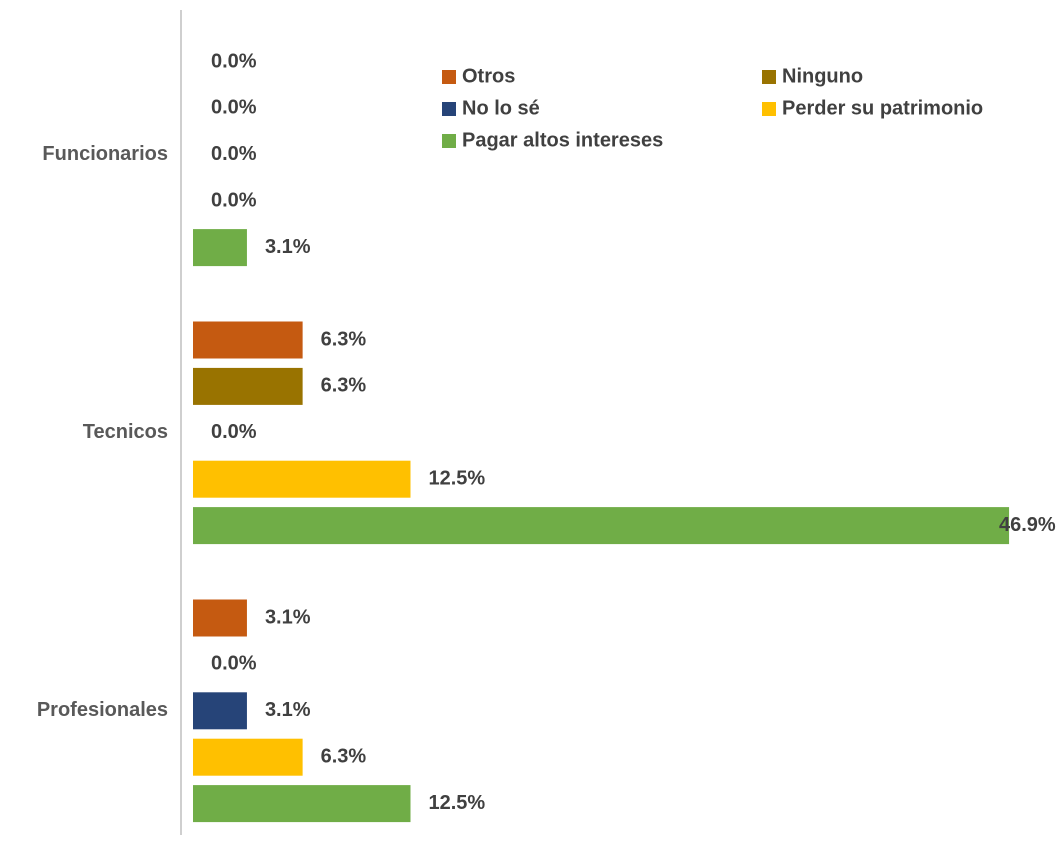 This screenshot has height=843, width=1059. Describe the element at coordinates (488, 76) in the screenshot. I see `legend-label: Otros` at that location.